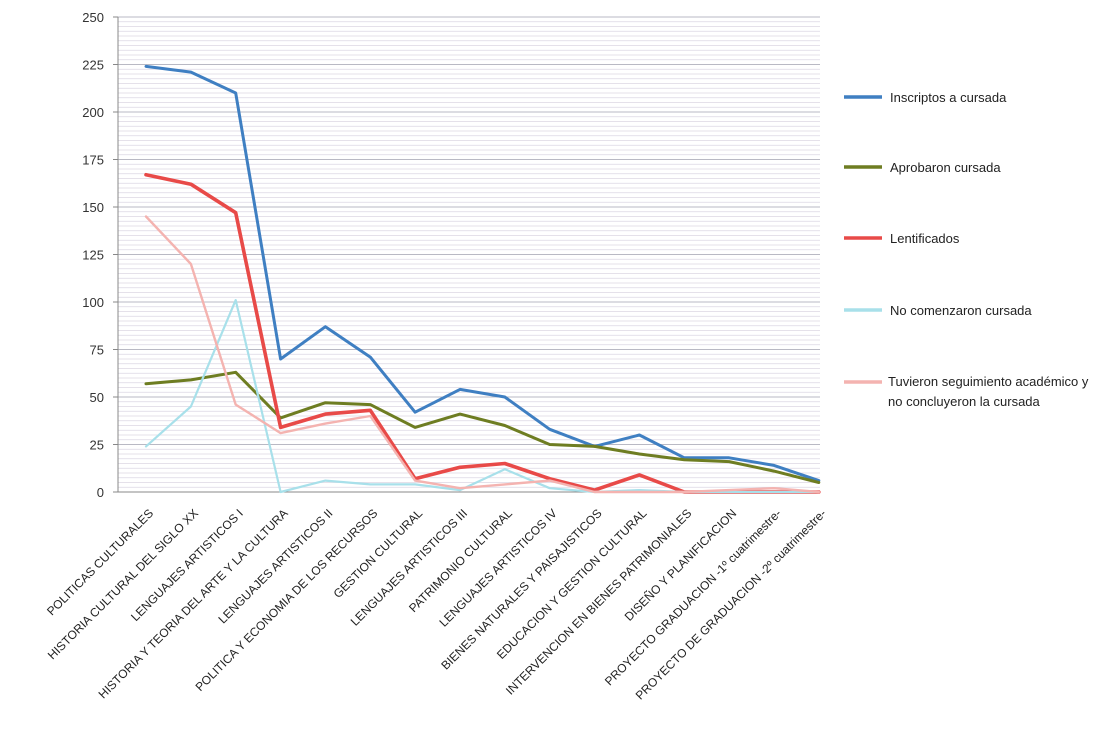 Image resolution: width=1119 pixels, height=747 pixels. Describe the element at coordinates (100, 492) in the screenshot. I see `y-tick-label: 0` at that location.